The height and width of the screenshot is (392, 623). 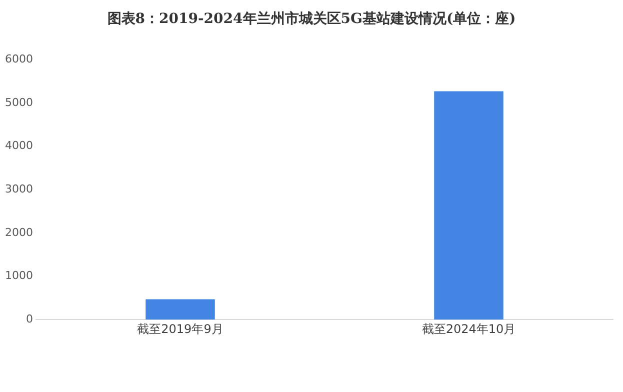 I want to click on y-tick-label: 4000, so click(x=18, y=145).